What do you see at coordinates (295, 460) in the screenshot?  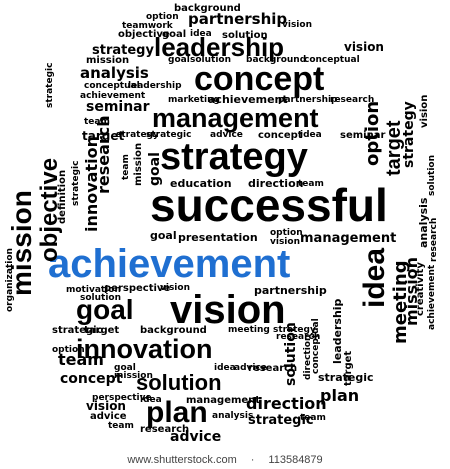 I see `watermark-id: 113584879` at bounding box center [295, 460].